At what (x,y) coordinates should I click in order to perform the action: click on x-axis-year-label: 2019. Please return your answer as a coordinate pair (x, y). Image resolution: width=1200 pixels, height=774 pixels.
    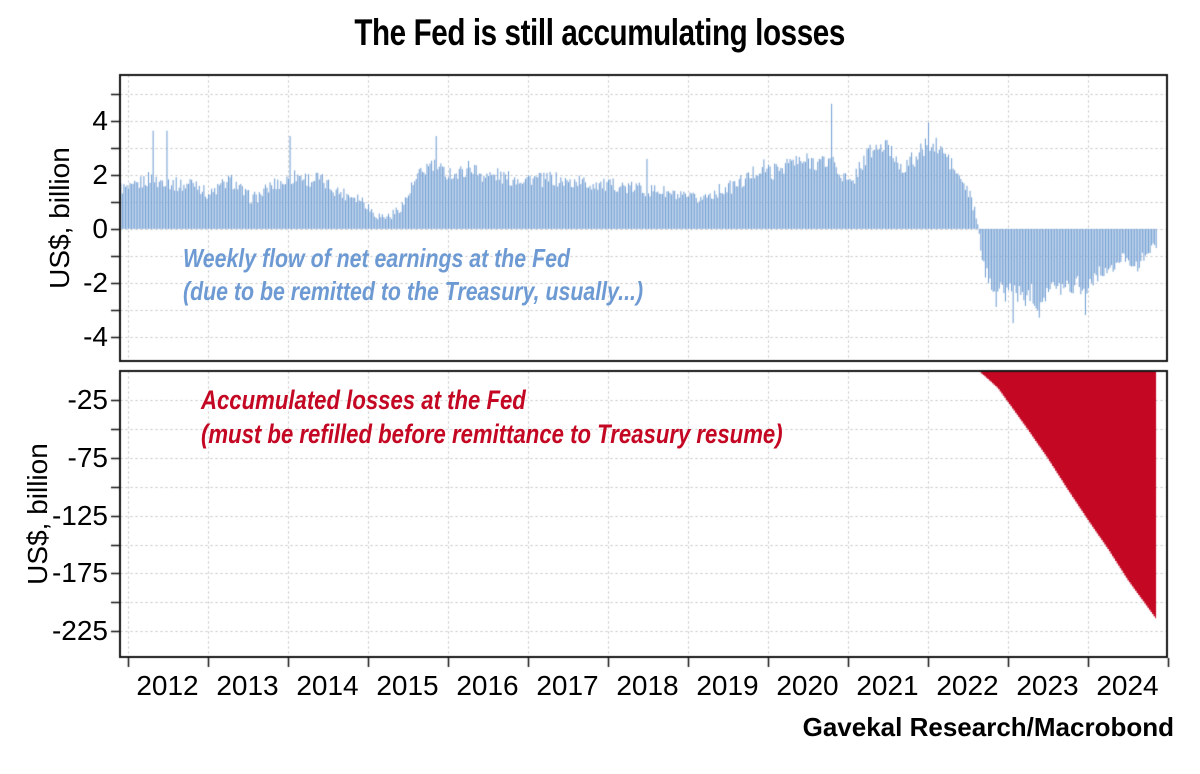
    Looking at the image, I should click on (727, 685).